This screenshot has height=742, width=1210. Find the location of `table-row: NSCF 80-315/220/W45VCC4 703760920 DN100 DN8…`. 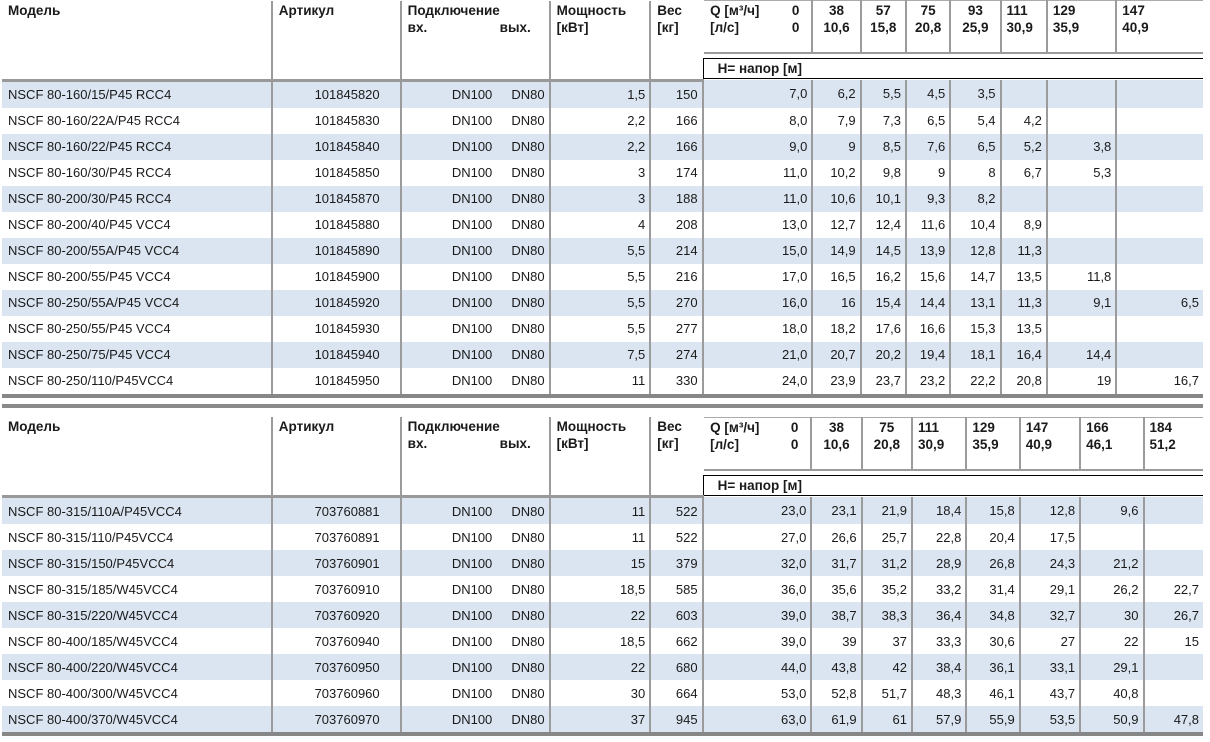

table-row: NSCF 80-315/220/W45VCC4 703760920 DN100 DN8… is located at coordinates (602, 615).